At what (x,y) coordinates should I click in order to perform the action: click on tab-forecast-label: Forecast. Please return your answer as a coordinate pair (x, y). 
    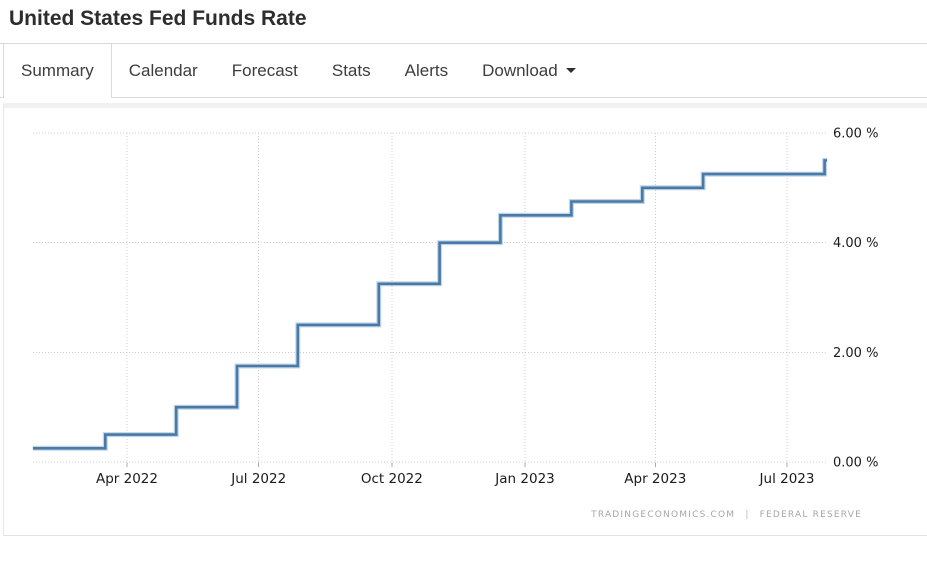
    Looking at the image, I should click on (264, 70).